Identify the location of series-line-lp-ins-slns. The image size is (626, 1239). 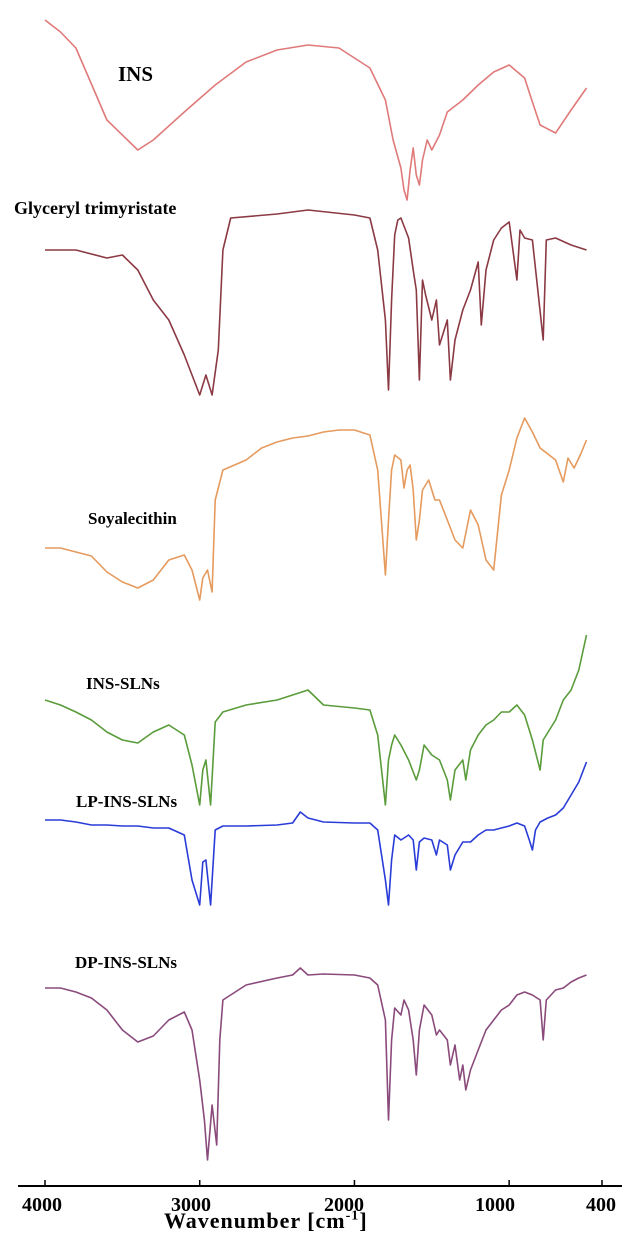
(316, 833).